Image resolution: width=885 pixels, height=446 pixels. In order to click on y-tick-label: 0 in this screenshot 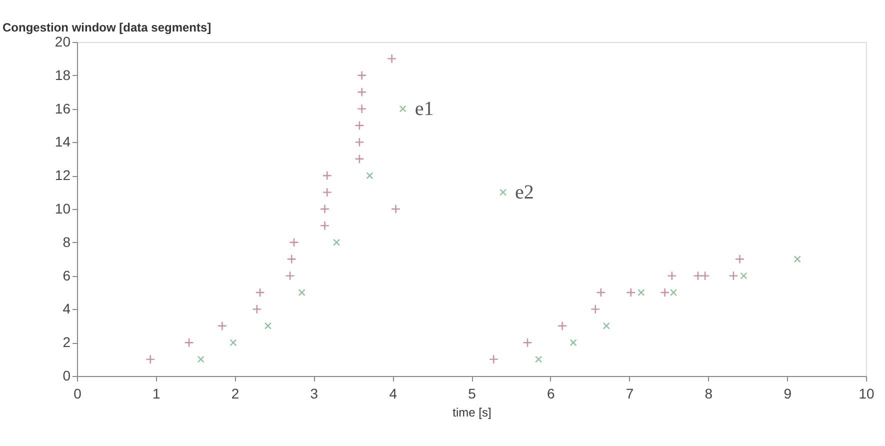, I will do `click(66, 376)`.